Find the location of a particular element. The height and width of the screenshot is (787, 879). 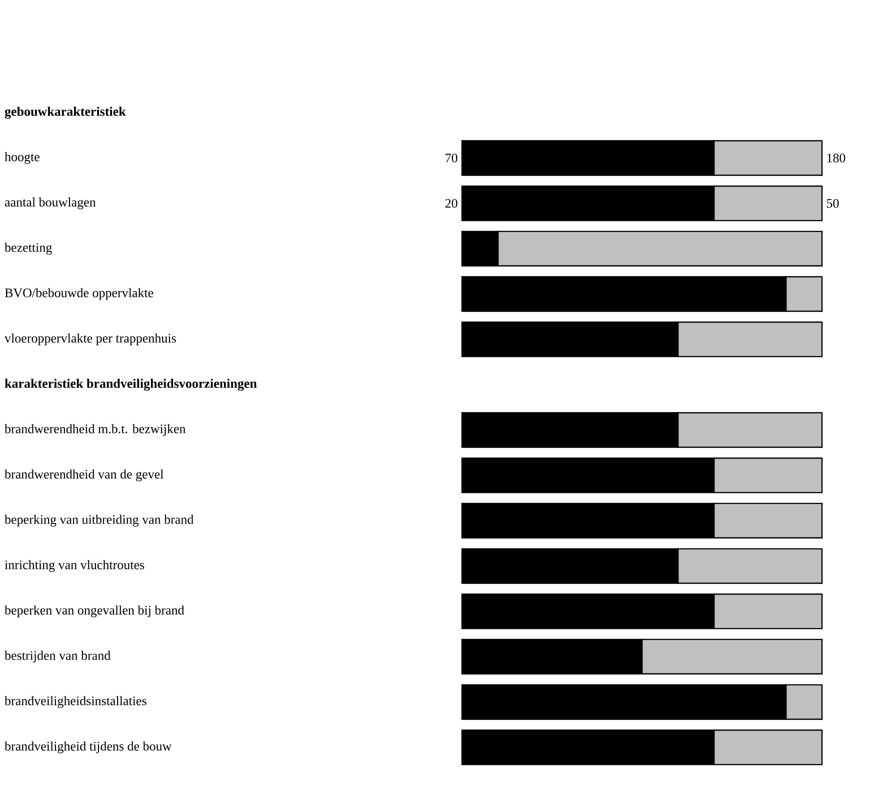

y-tick-label: BVO/bebouwde oppervlakte is located at coordinates (79, 294).